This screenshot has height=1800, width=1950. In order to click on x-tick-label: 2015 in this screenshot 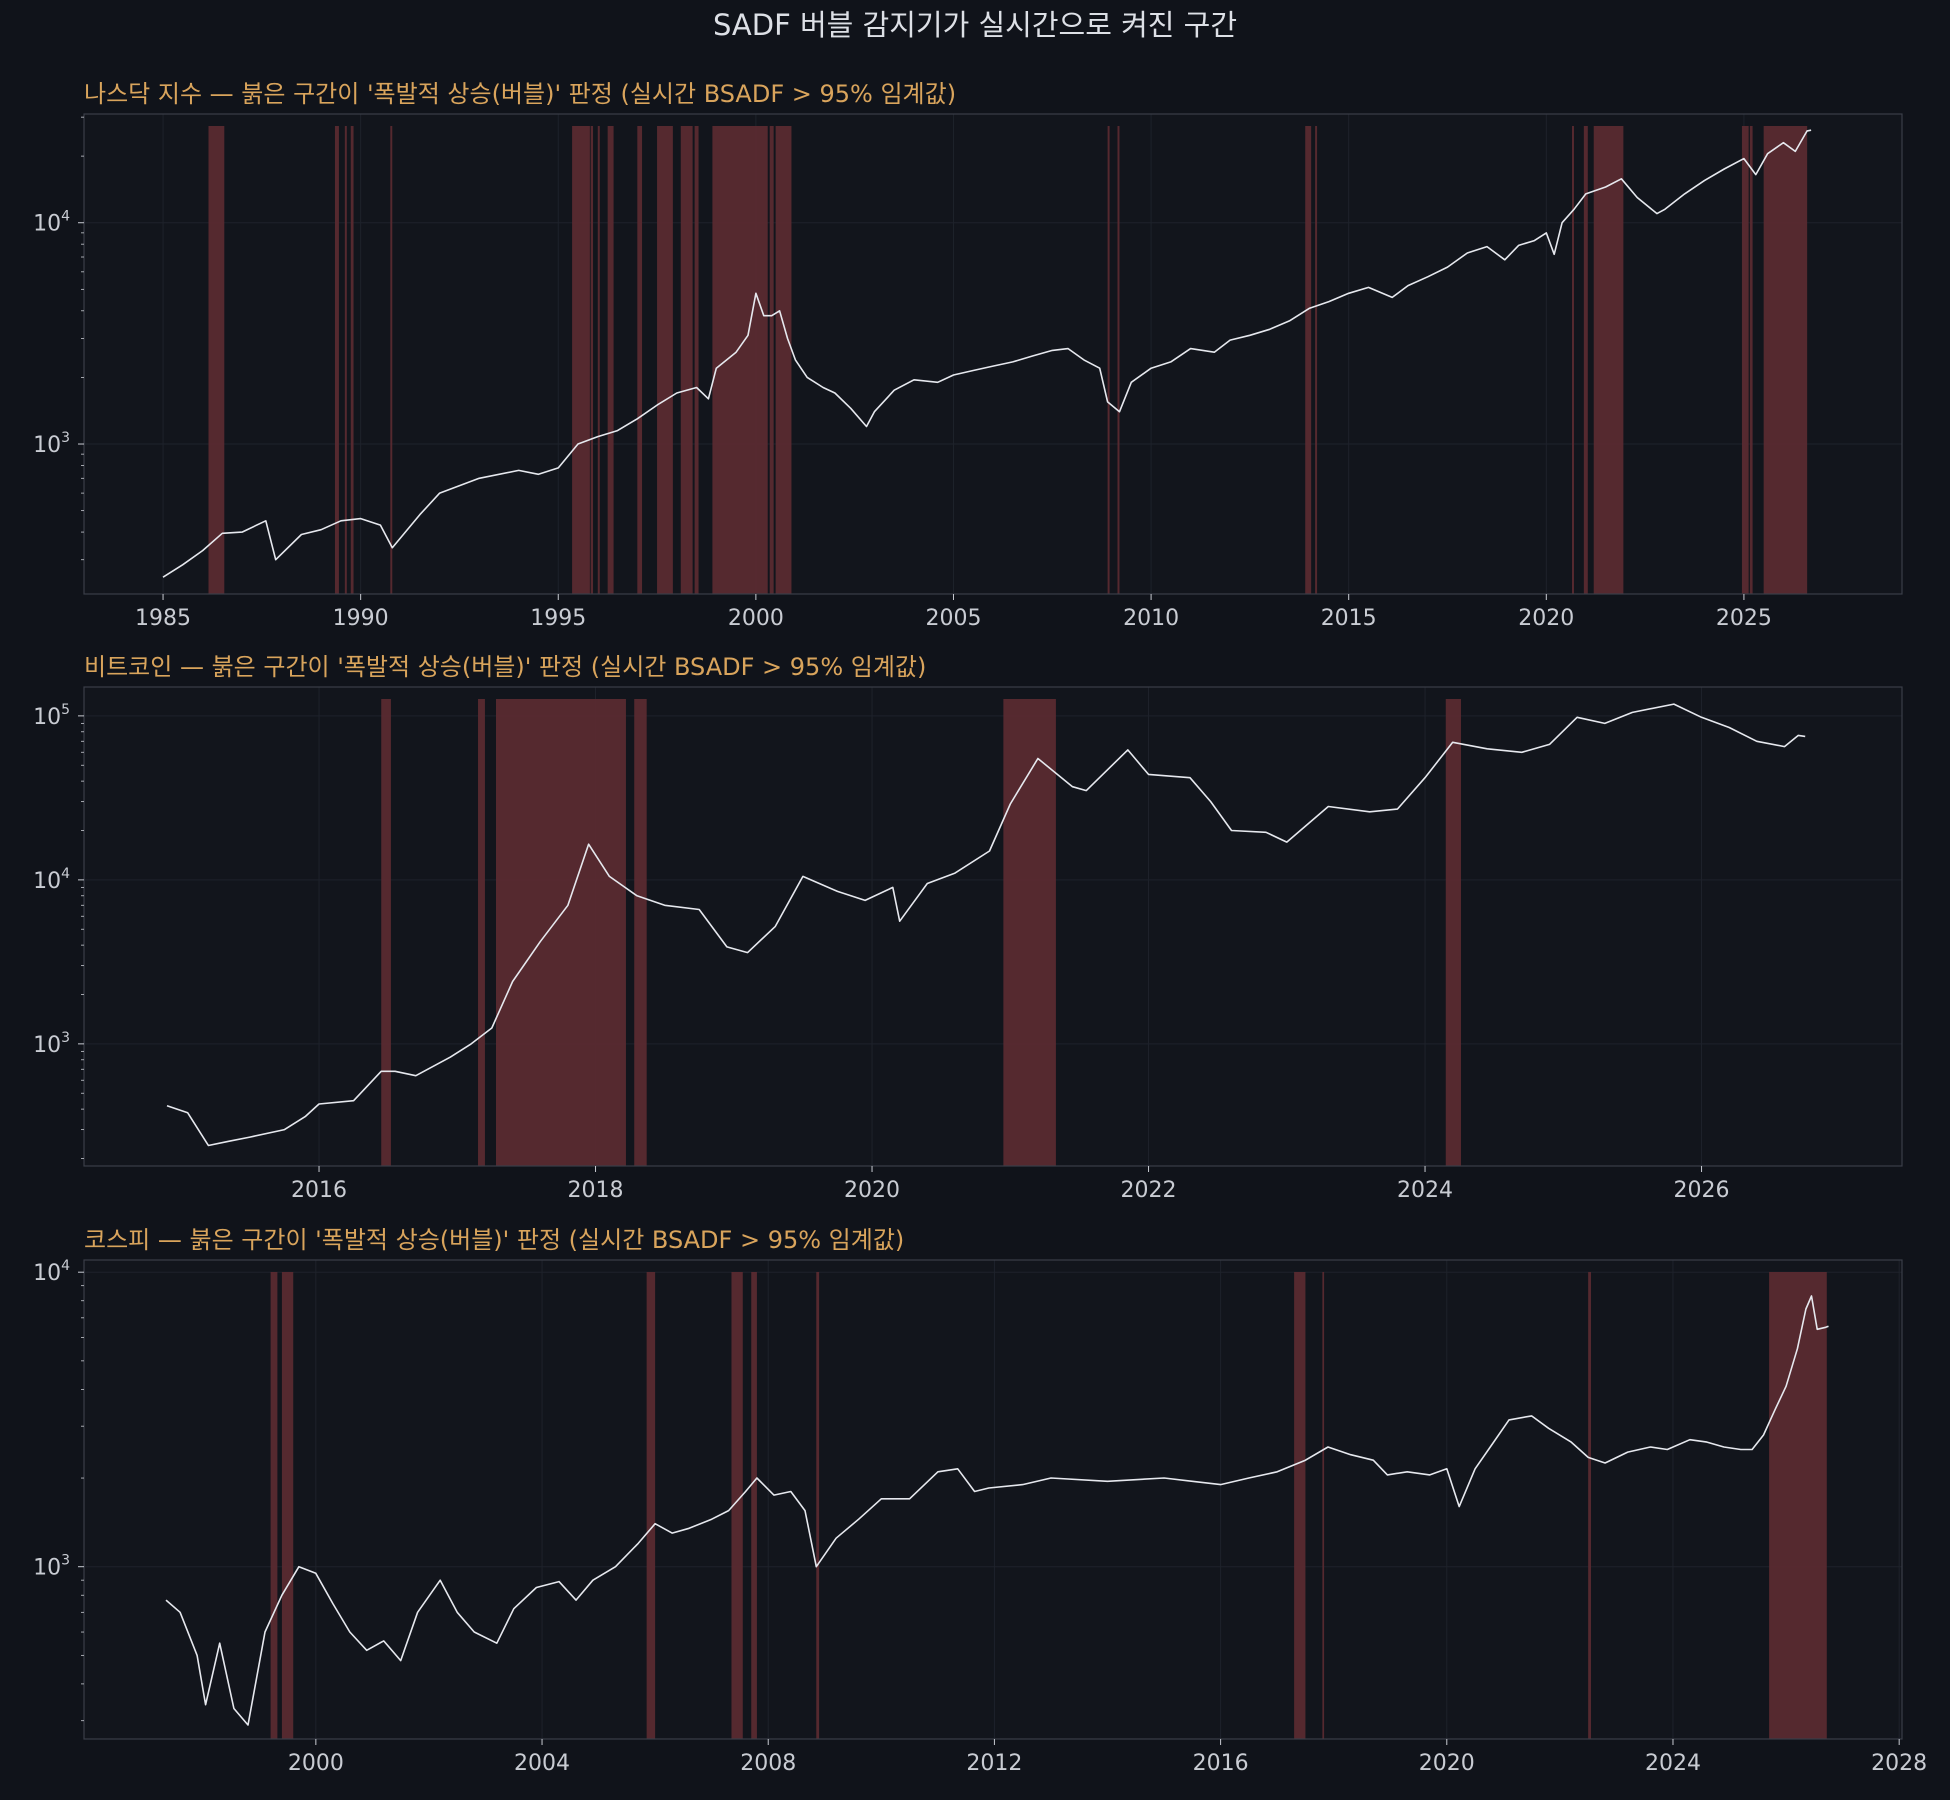, I will do `click(1349, 618)`.